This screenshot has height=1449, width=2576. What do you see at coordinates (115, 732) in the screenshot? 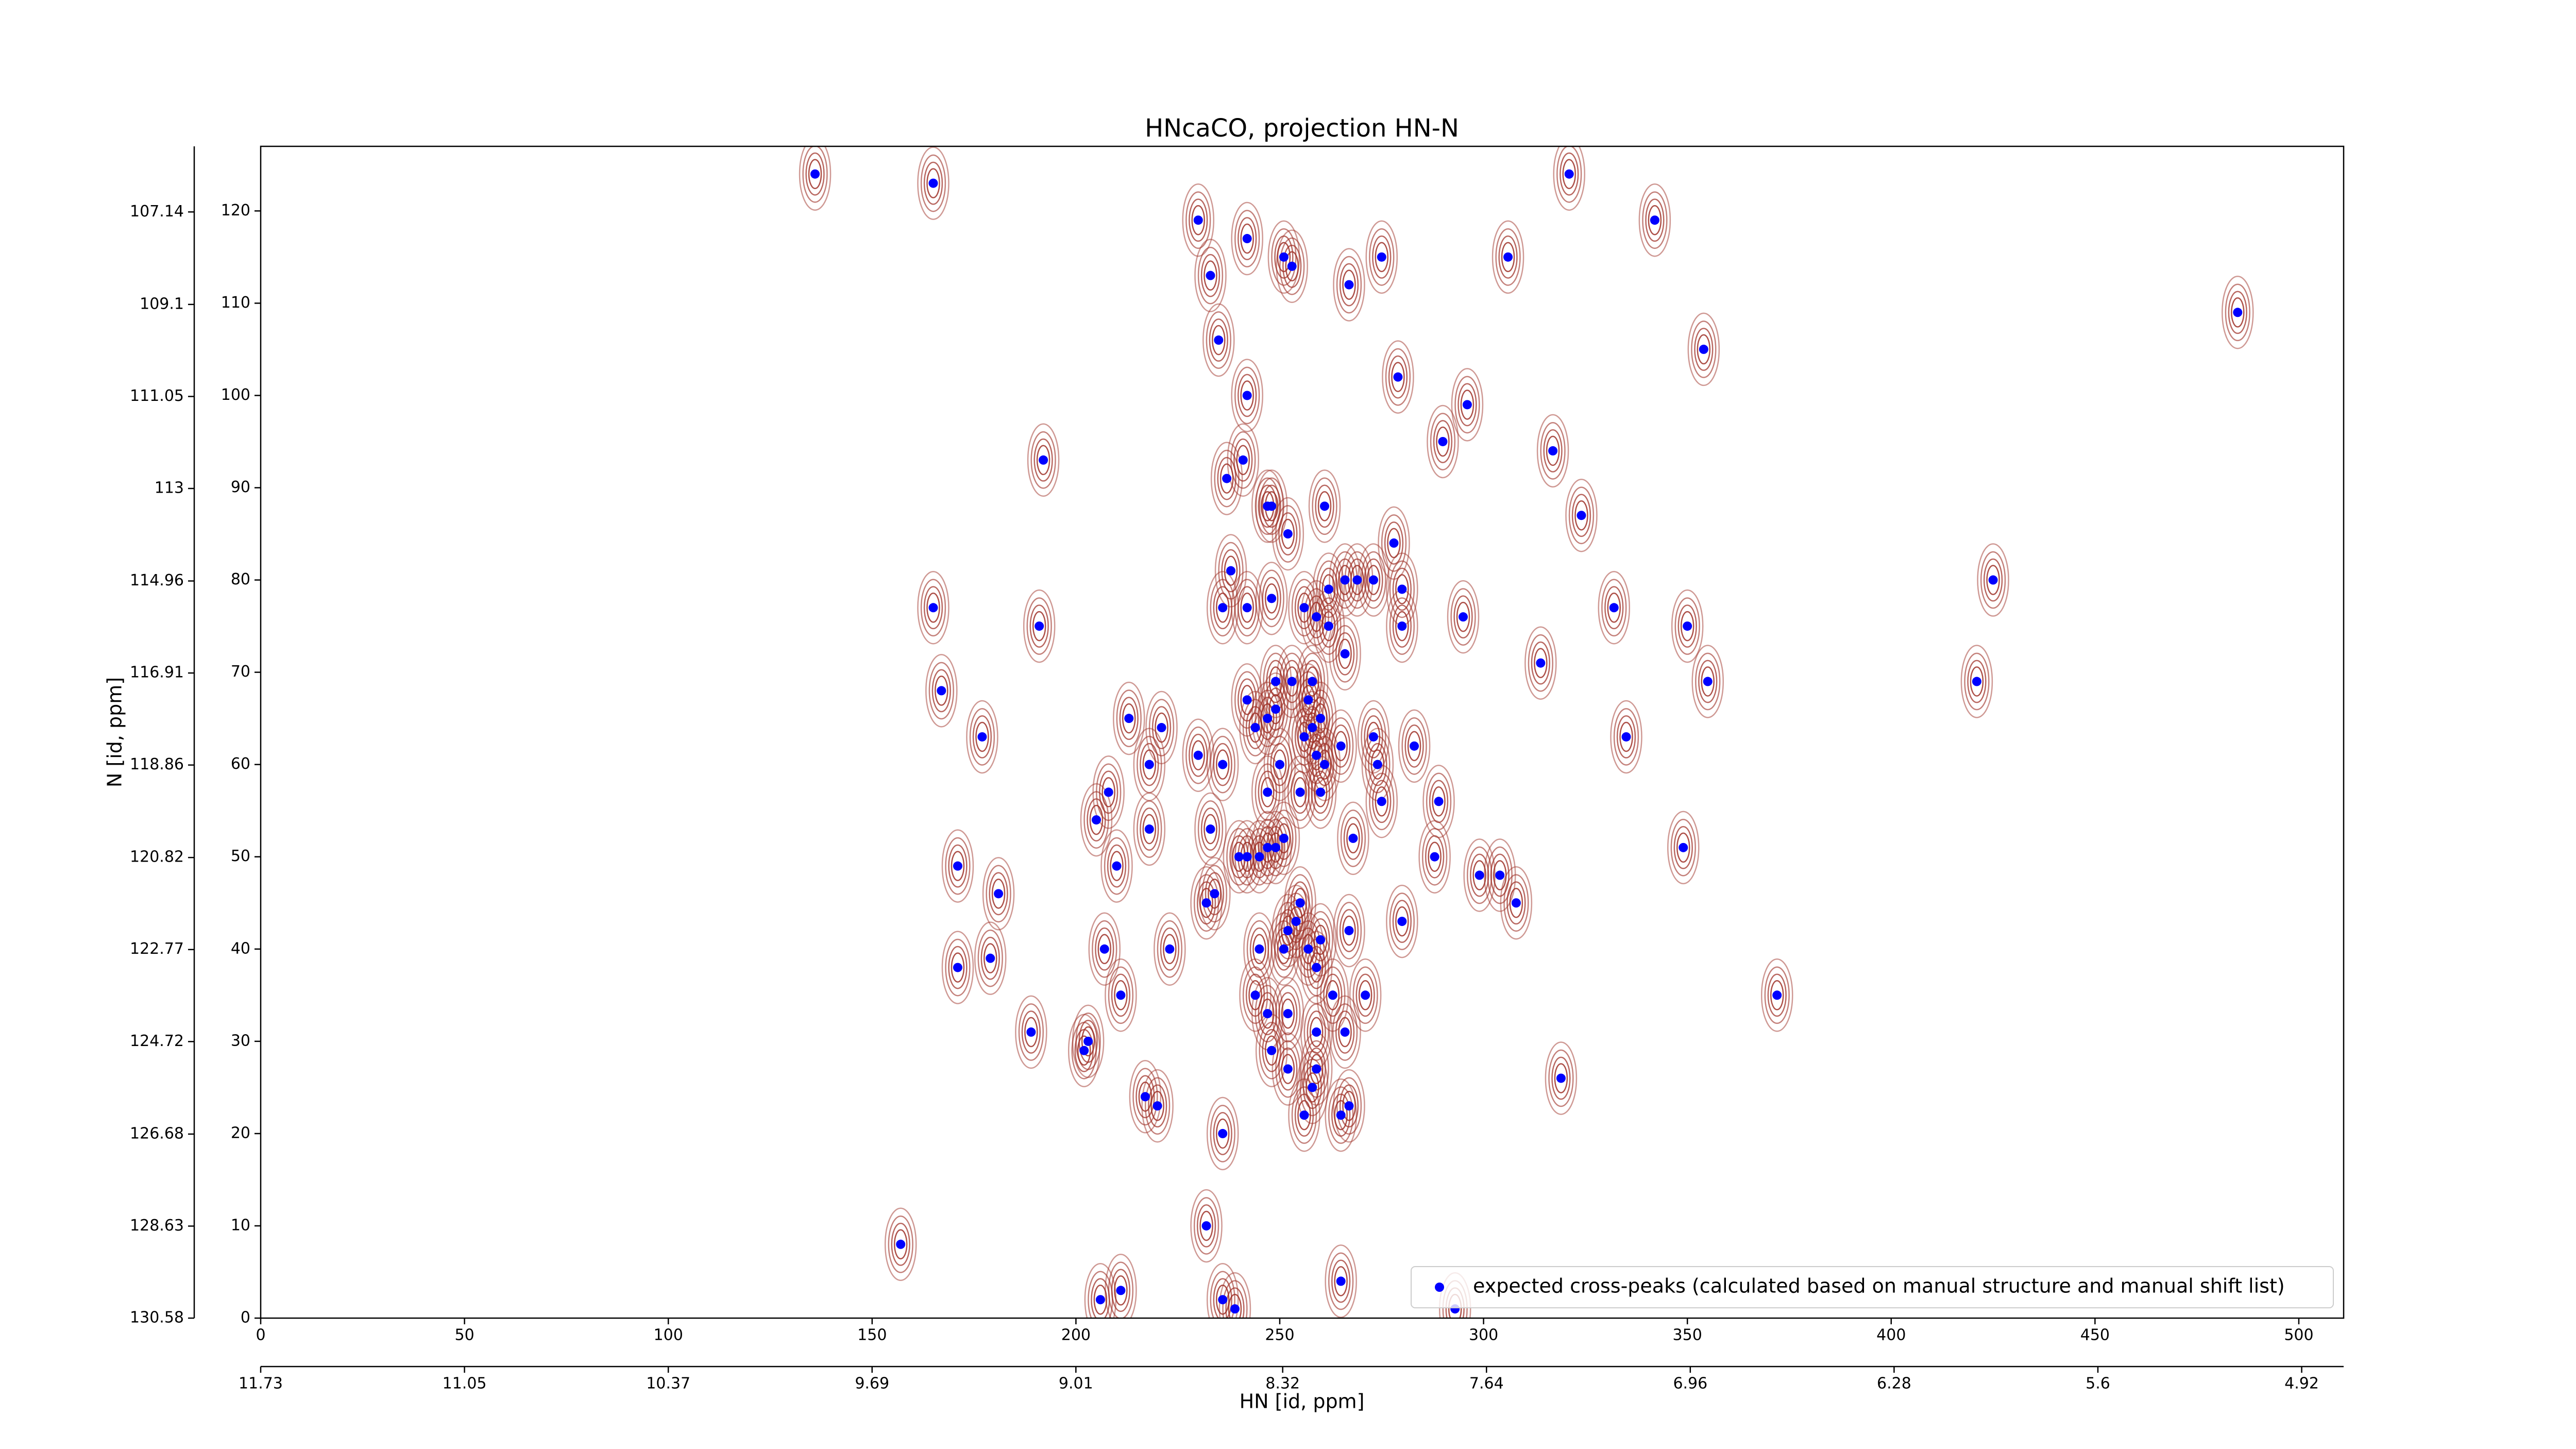
I see `y-axis-label: N [id, ppm]` at bounding box center [115, 732].